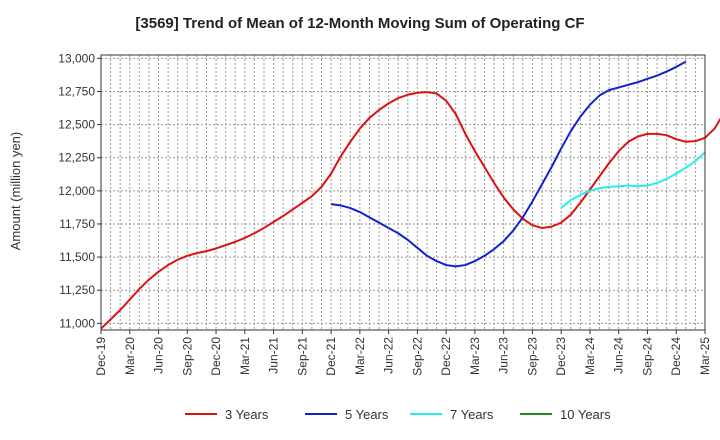 The image size is (720, 440). What do you see at coordinates (504, 355) in the screenshot?
I see `x-tick-label: Jun-23` at bounding box center [504, 355].